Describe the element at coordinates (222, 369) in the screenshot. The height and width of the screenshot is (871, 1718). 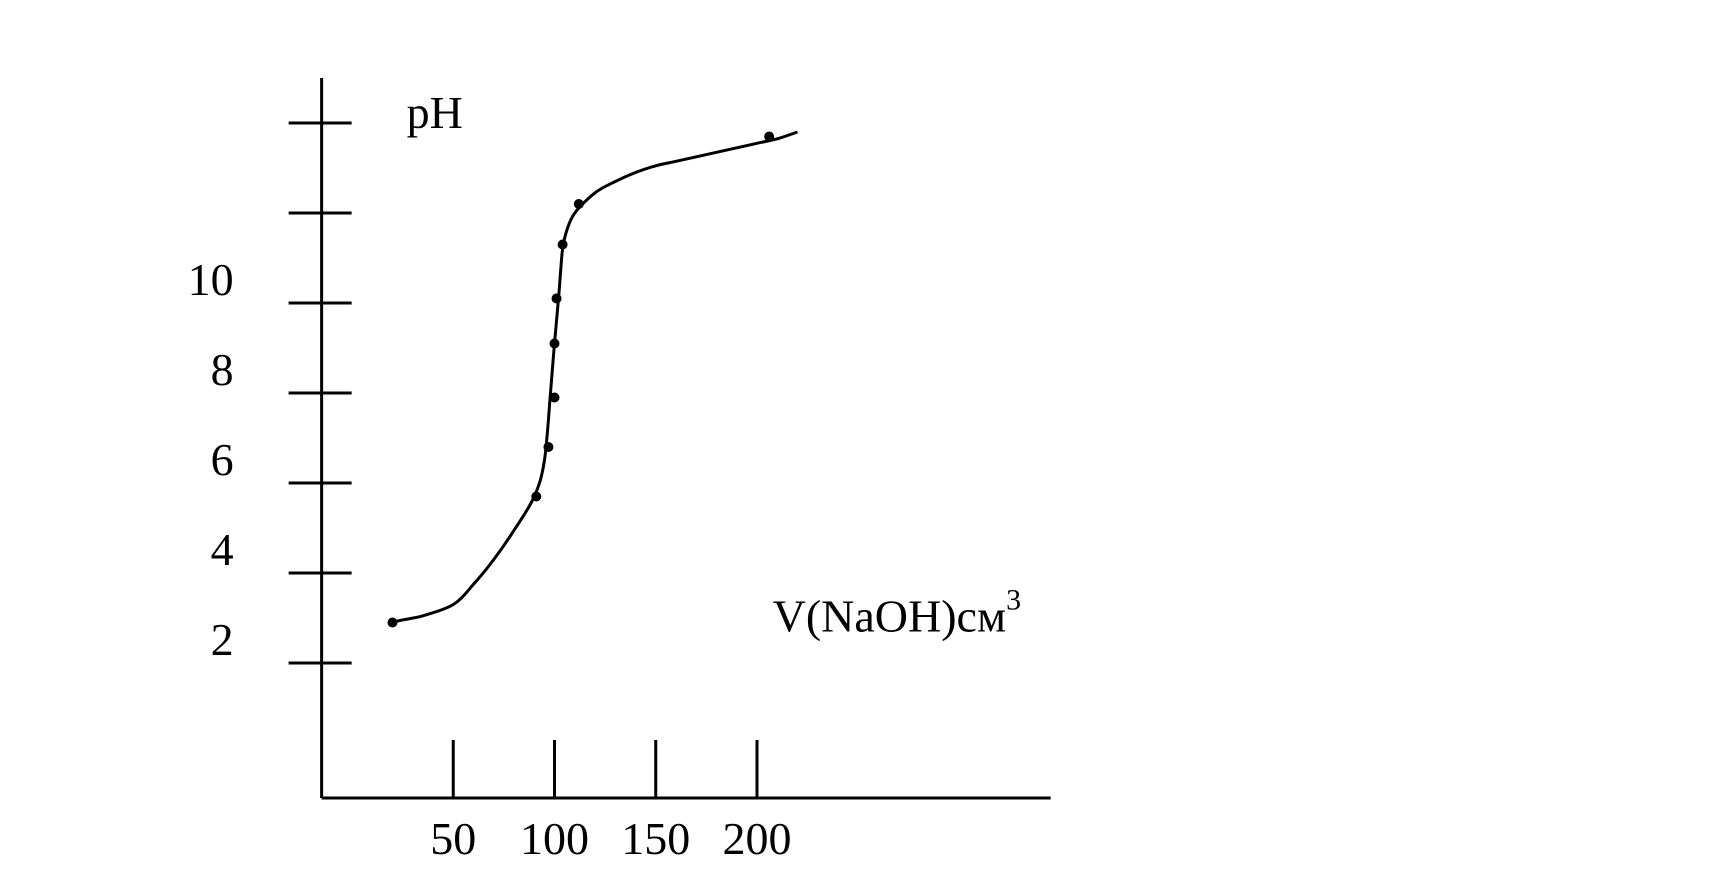
I see `y-tick-label: 8` at that location.